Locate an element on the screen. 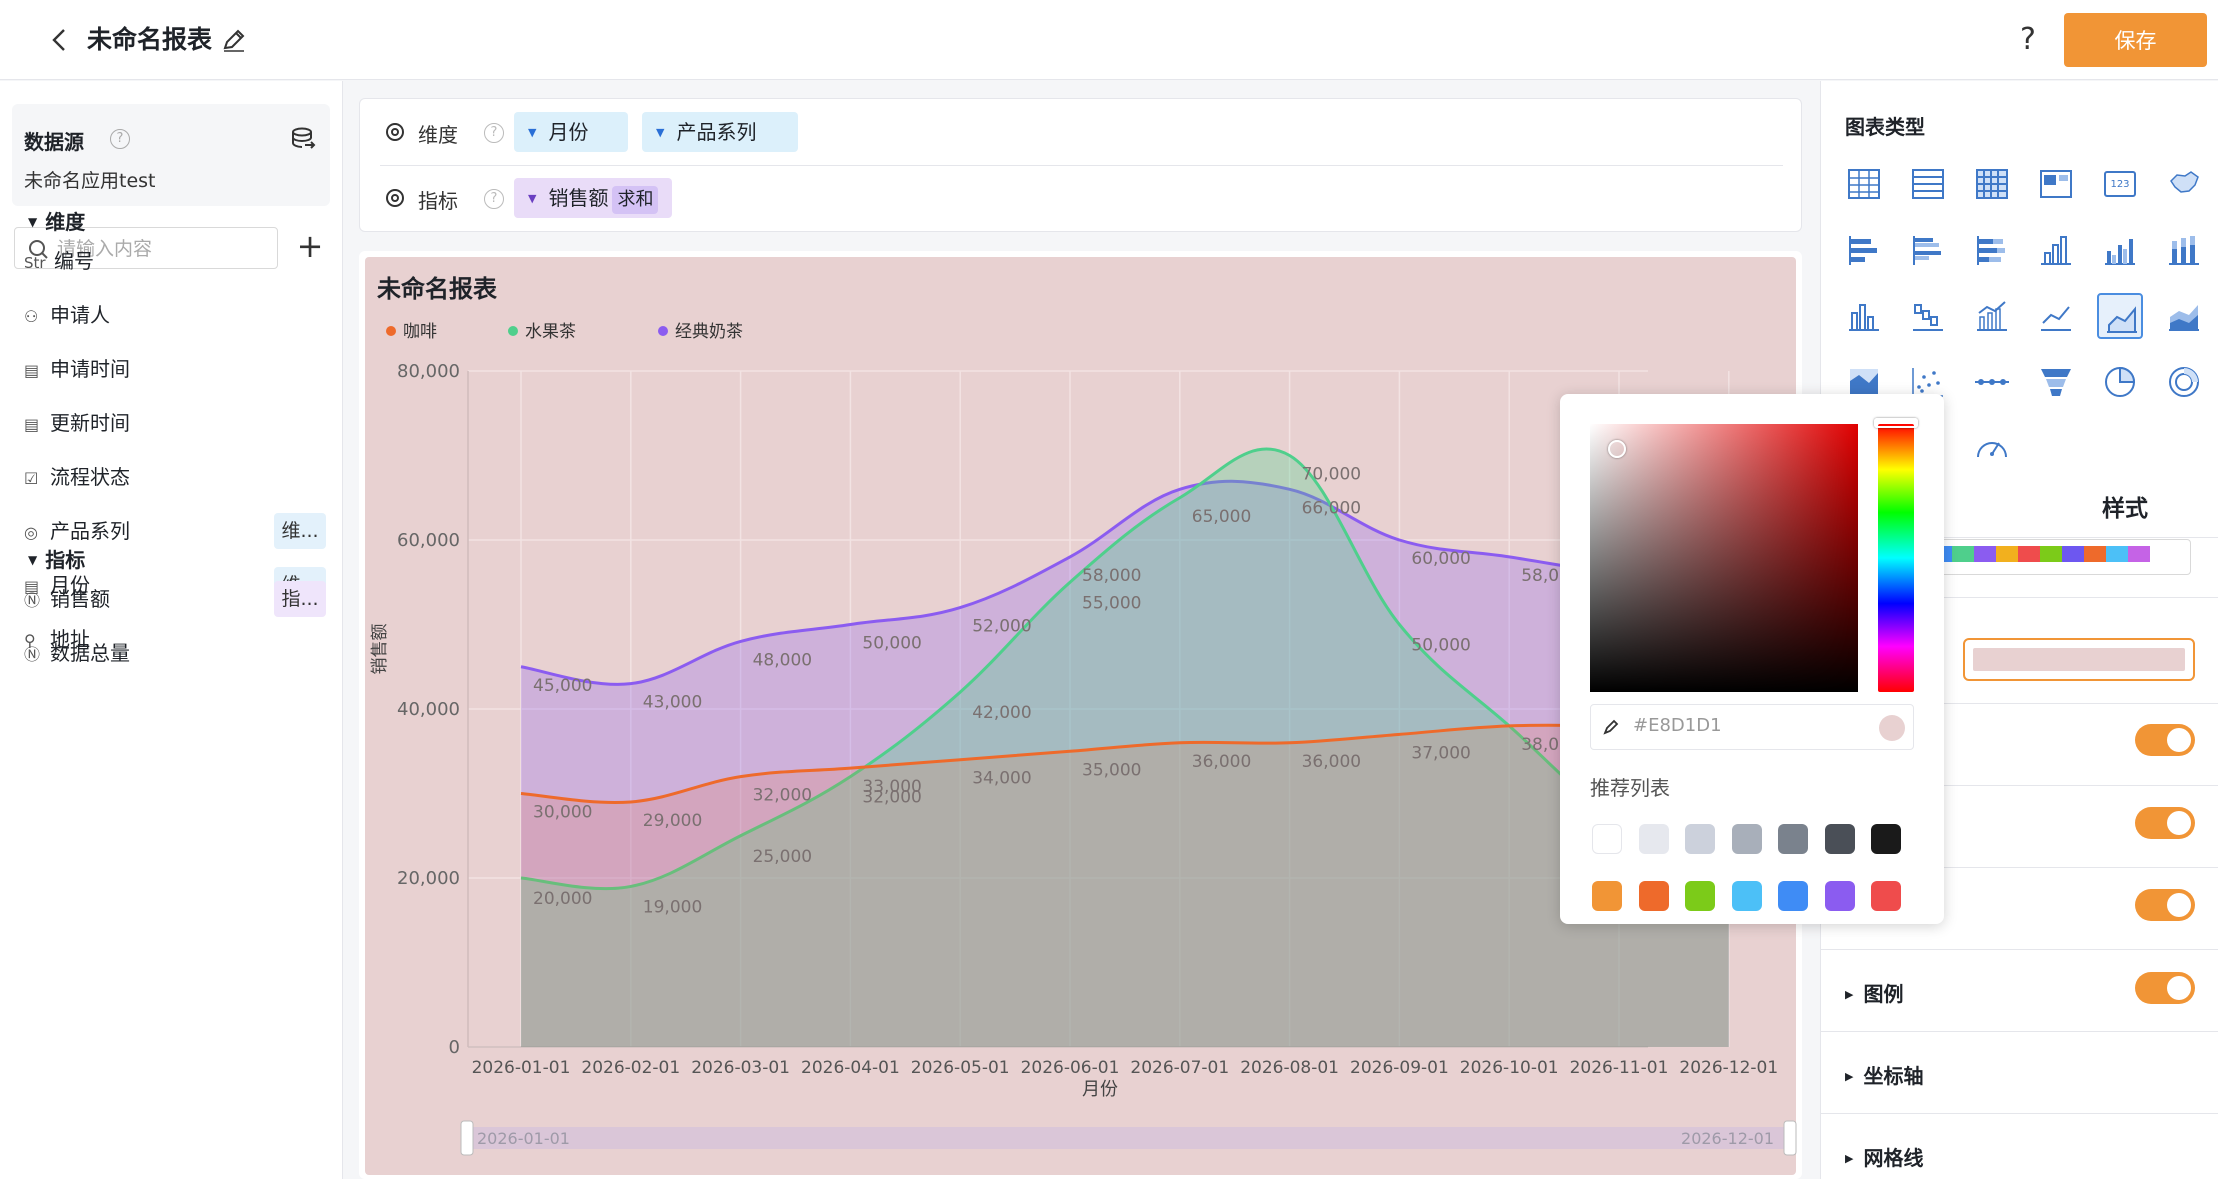 Image resolution: width=2218 pixels, height=1179 pixels. legend-label: 咖啡 is located at coordinates (420, 332).